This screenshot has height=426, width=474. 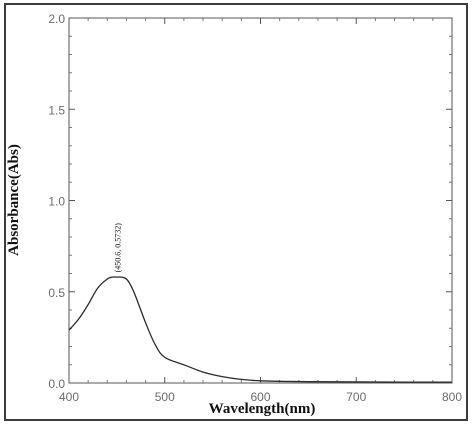 What do you see at coordinates (165, 397) in the screenshot?
I see `x-tick-label: 500` at bounding box center [165, 397].